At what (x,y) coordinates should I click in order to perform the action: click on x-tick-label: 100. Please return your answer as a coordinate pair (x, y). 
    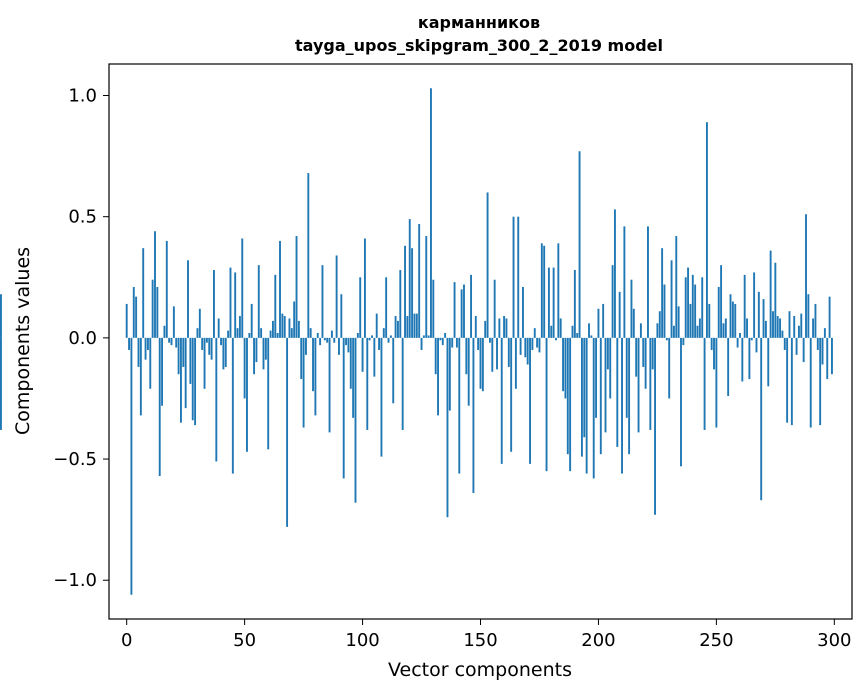
    Looking at the image, I should click on (362, 640).